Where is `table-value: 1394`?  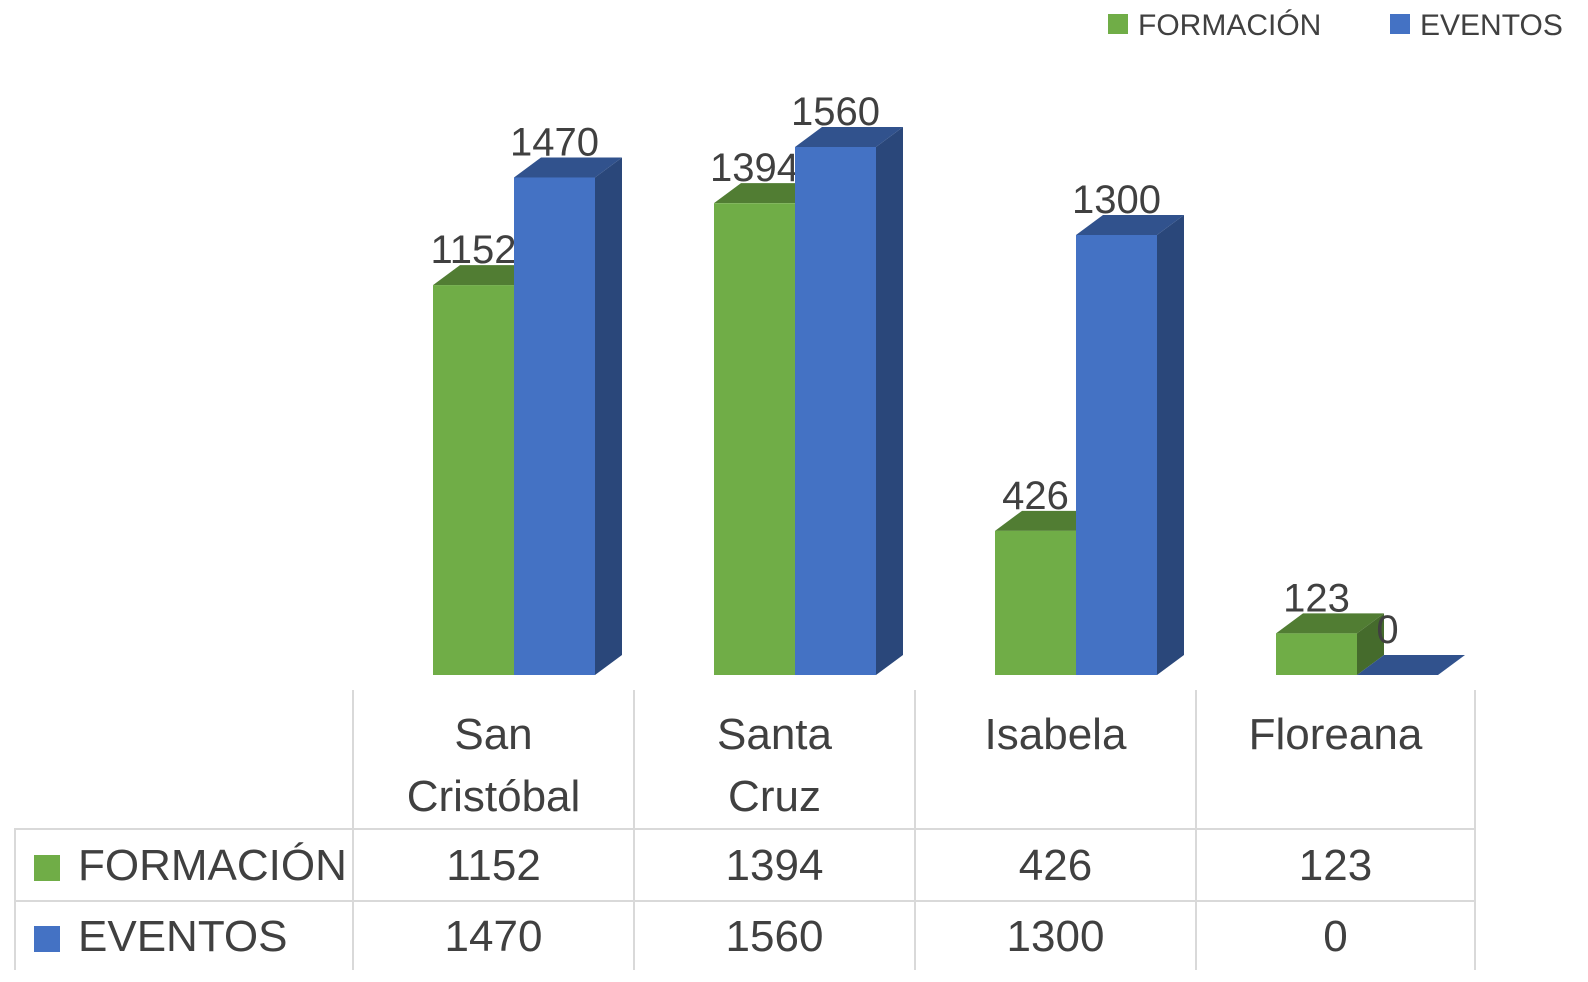
table-value: 1394 is located at coordinates (773, 864).